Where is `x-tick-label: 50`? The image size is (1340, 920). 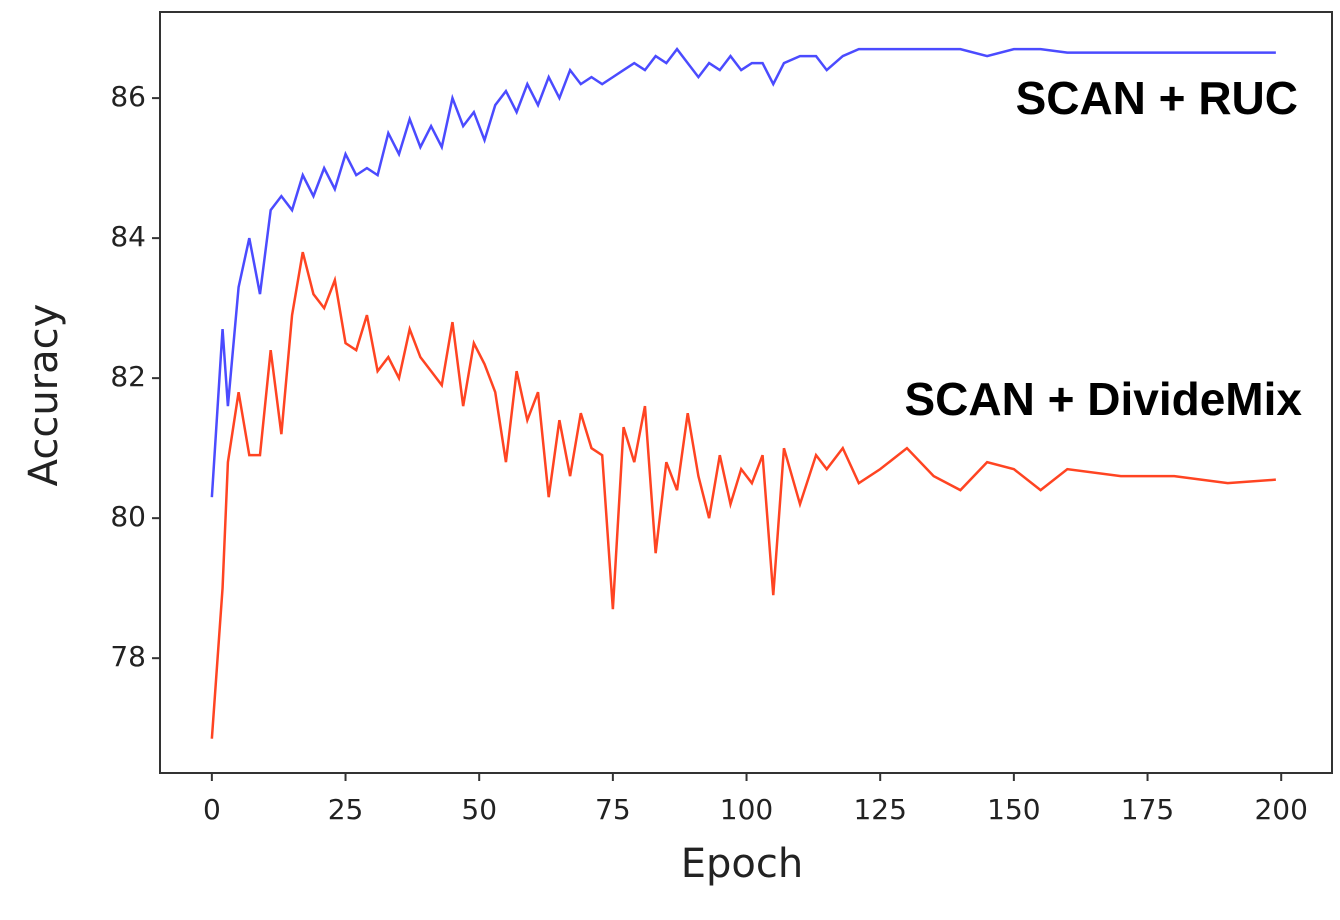
x-tick-label: 50 is located at coordinates (479, 809).